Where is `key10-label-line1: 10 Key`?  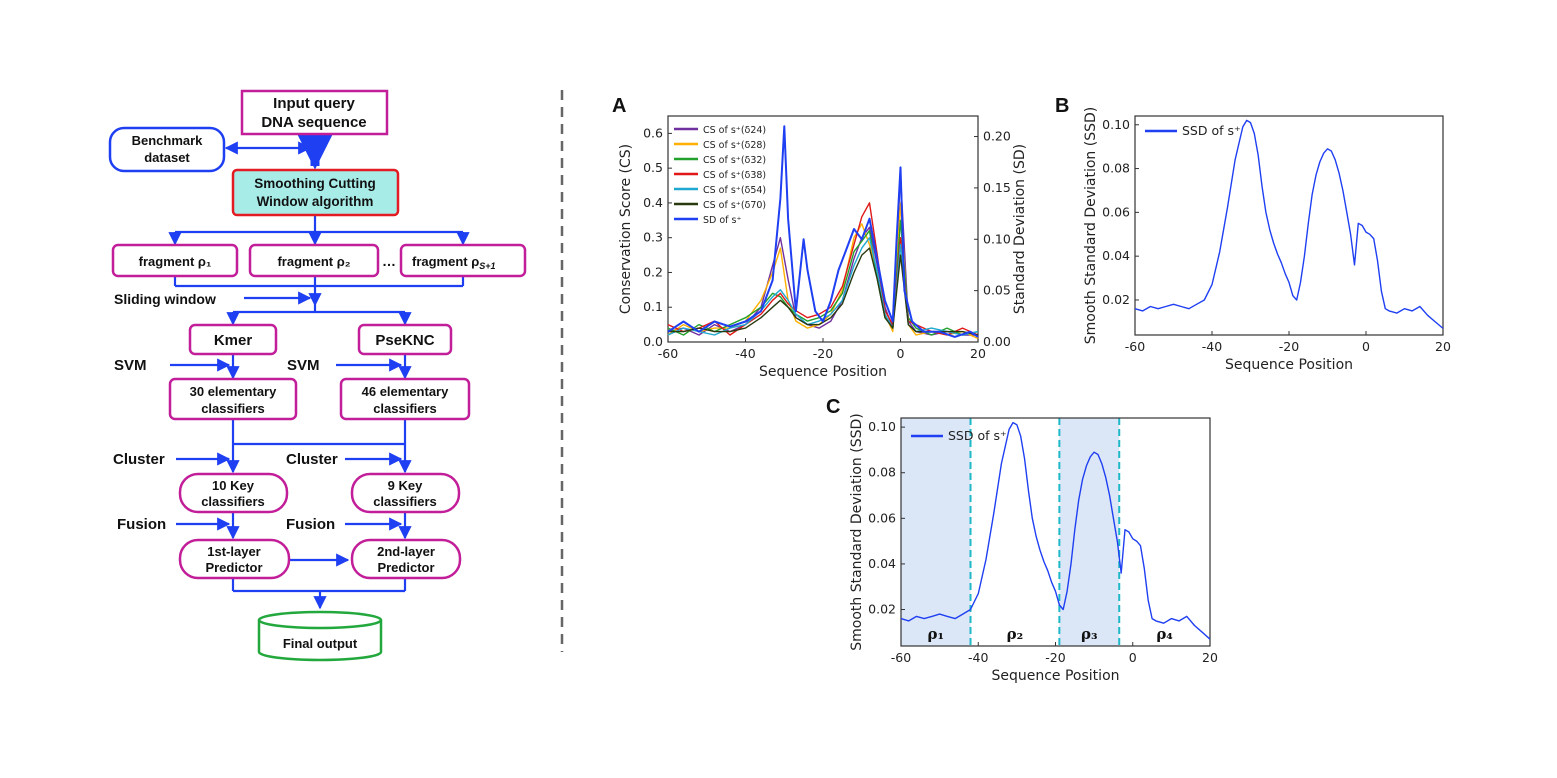
key10-label-line1: 10 Key is located at coordinates (233, 485).